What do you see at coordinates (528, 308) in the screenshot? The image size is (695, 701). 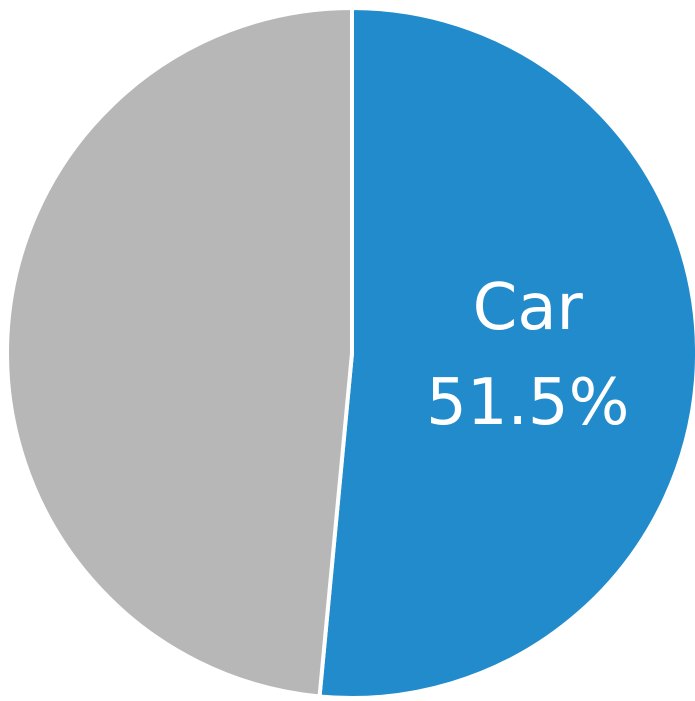 I see `slice-label: Car` at bounding box center [528, 308].